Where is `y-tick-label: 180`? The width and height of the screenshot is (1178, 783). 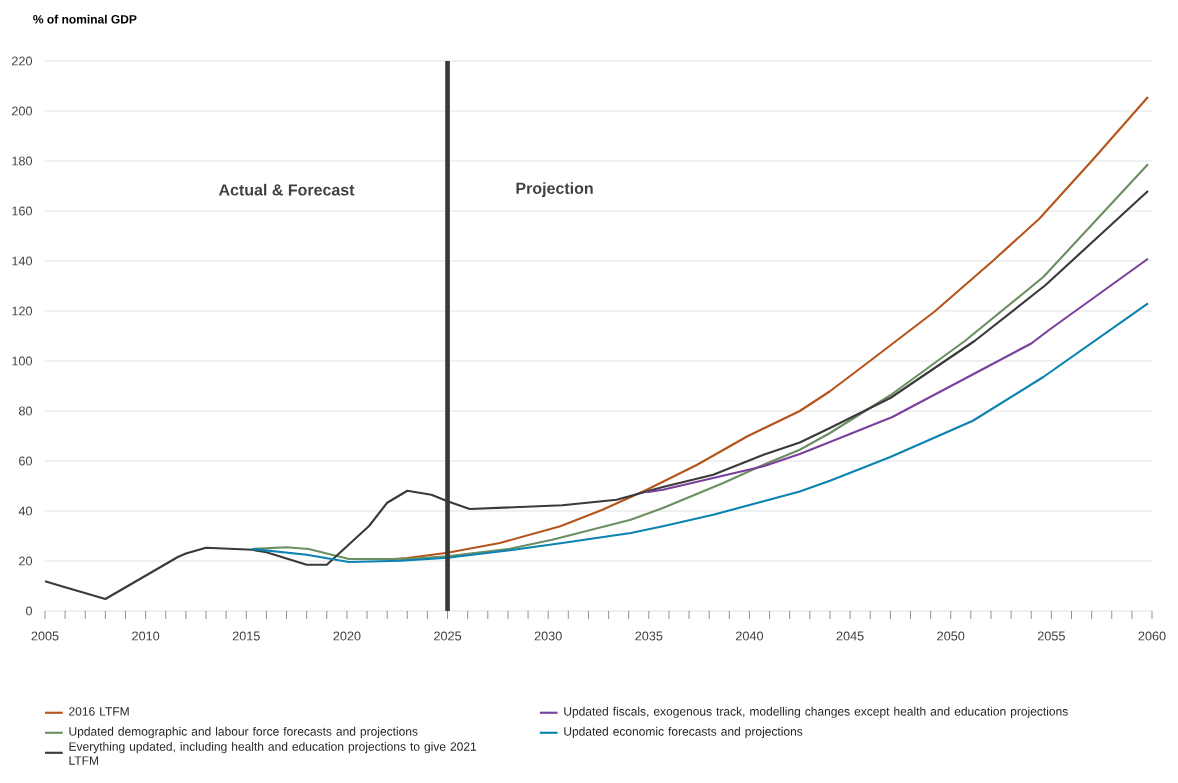
y-tick-label: 180 is located at coordinates (22, 161).